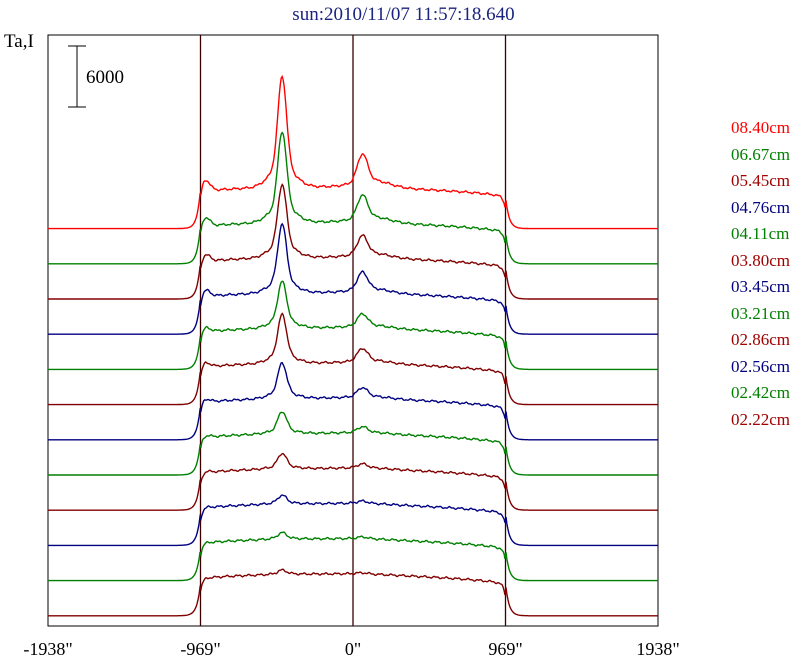 This screenshot has height=662, width=807. What do you see at coordinates (353, 649) in the screenshot?
I see `x-tick-label: 0"` at bounding box center [353, 649].